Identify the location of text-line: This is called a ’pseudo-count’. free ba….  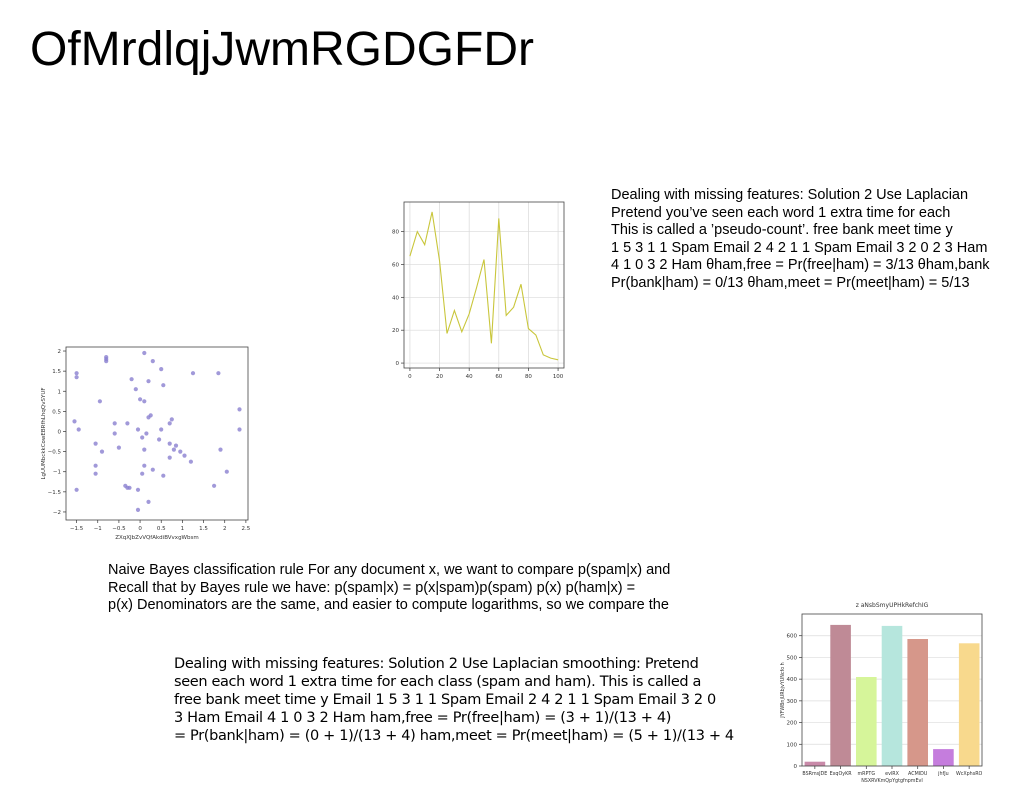
(782, 230).